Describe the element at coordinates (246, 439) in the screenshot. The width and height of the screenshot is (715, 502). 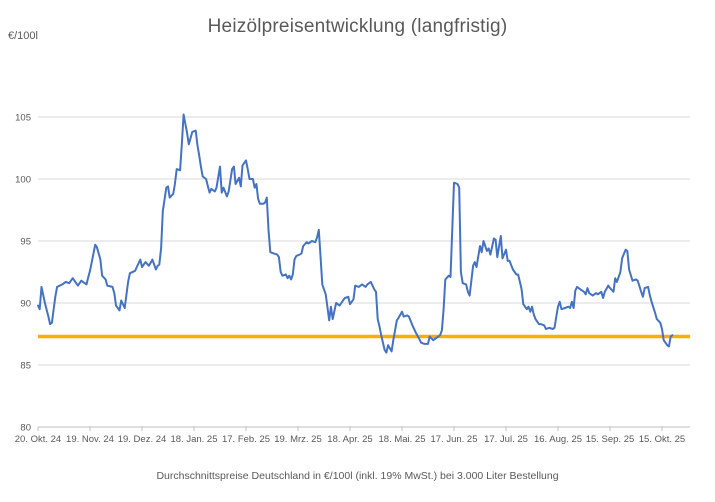
I see `x-tick-label: 17. Feb. 25` at that location.